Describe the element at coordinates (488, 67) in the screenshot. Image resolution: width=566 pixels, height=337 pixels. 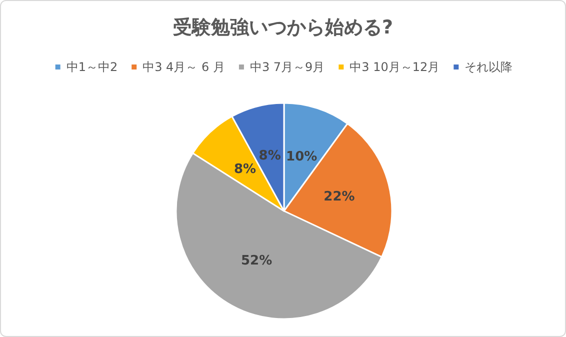
I see `legend-label: それ以降` at that location.